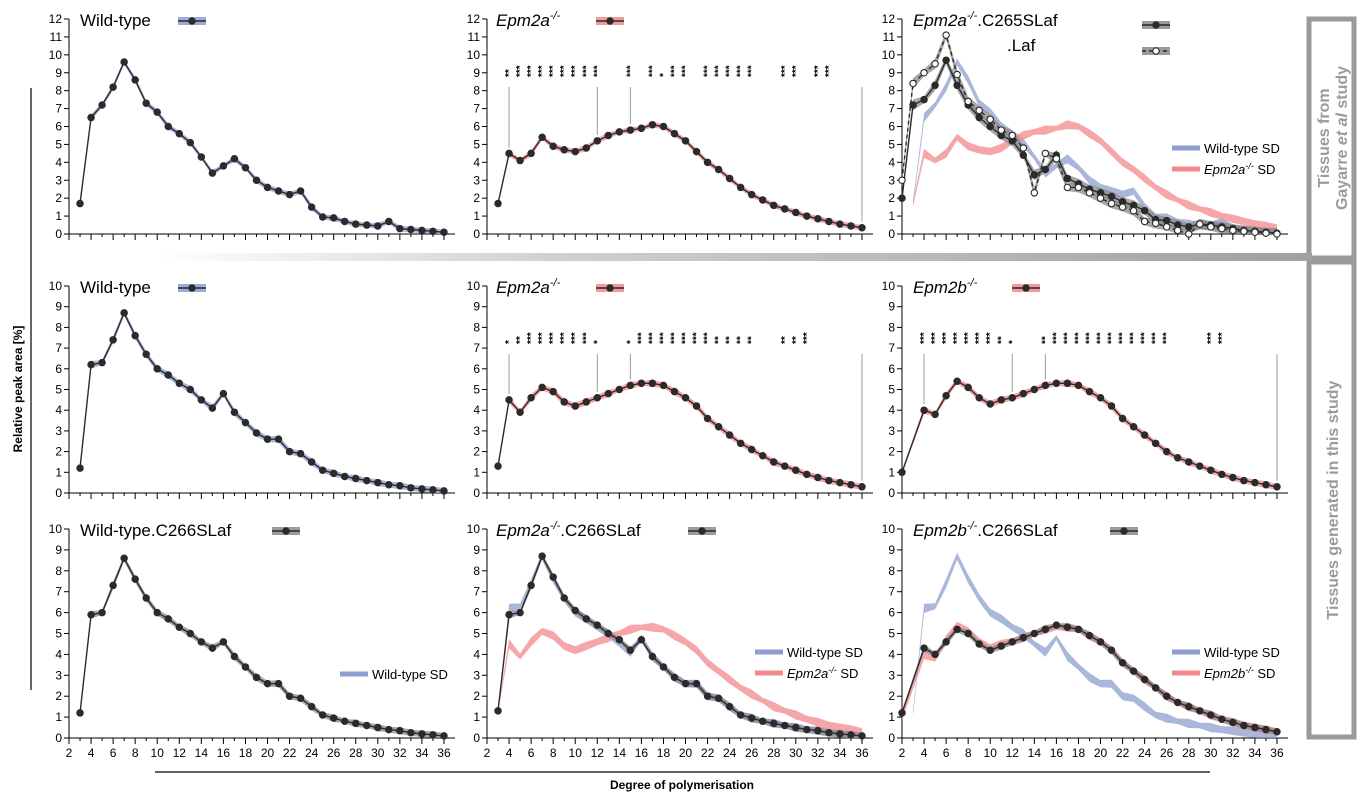 The height and width of the screenshot is (794, 1367). Describe the element at coordinates (686, 338) in the screenshot. I see `sig-star-4-14: ***` at that location.